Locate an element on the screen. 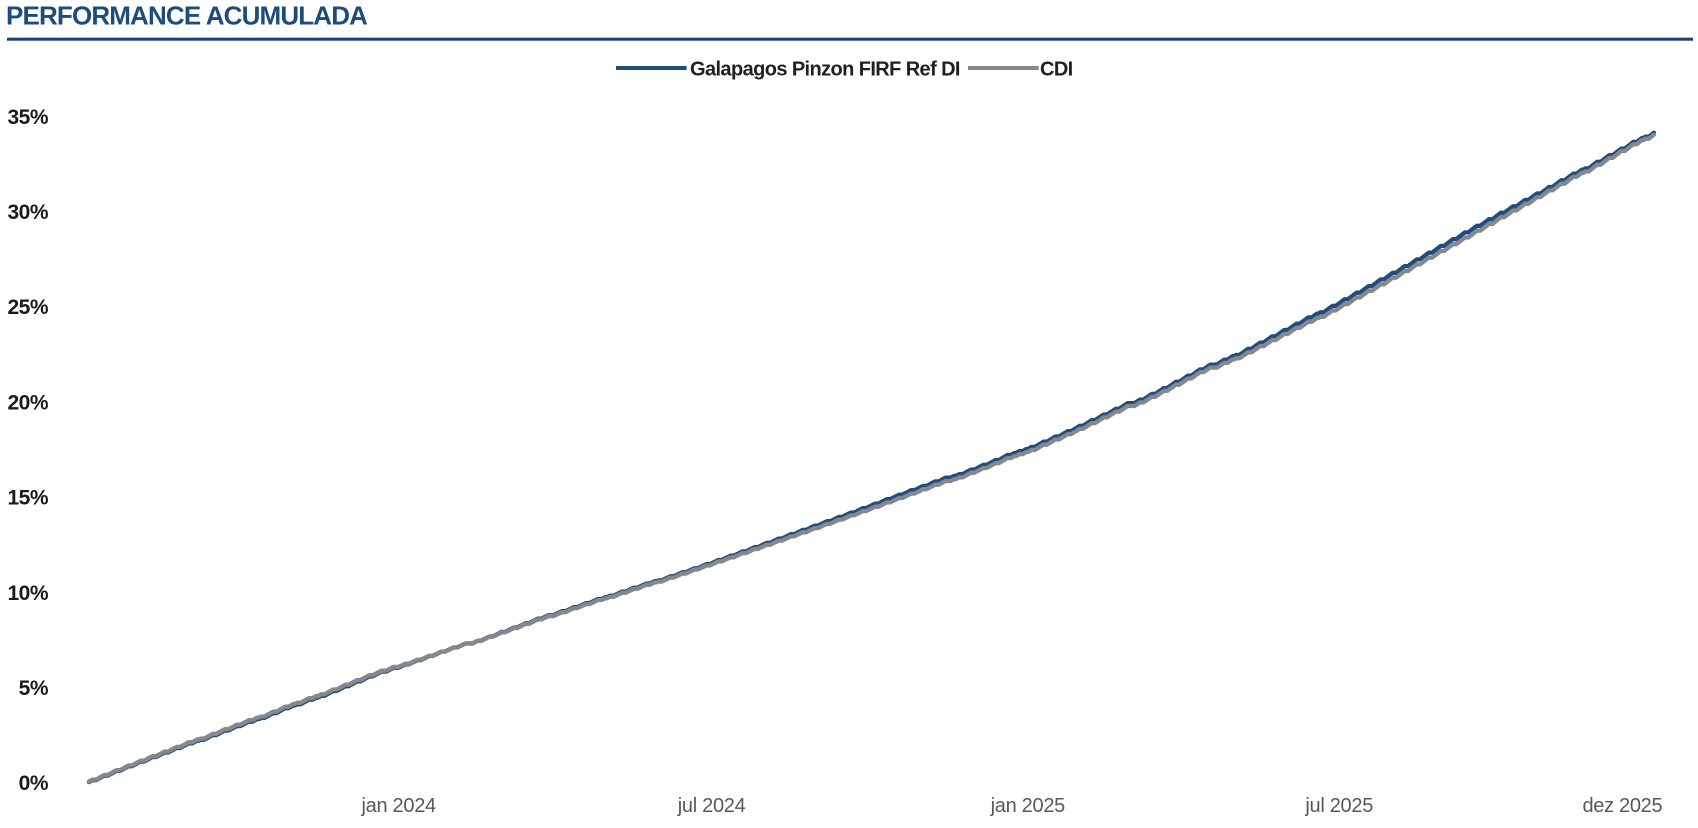 The width and height of the screenshot is (1698, 828). svg-text: 5% is located at coordinates (34, 688).